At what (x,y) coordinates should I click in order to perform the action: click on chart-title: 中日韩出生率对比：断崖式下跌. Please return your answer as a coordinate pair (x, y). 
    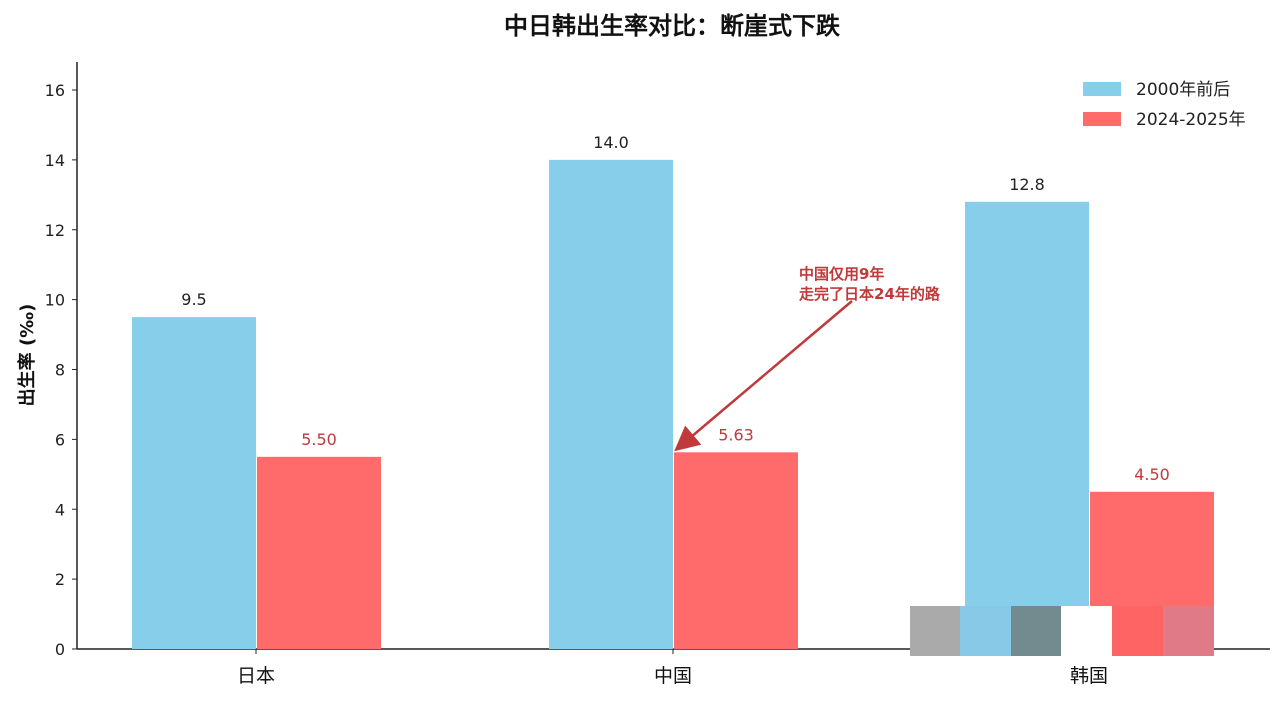
    Looking at the image, I should click on (672, 26).